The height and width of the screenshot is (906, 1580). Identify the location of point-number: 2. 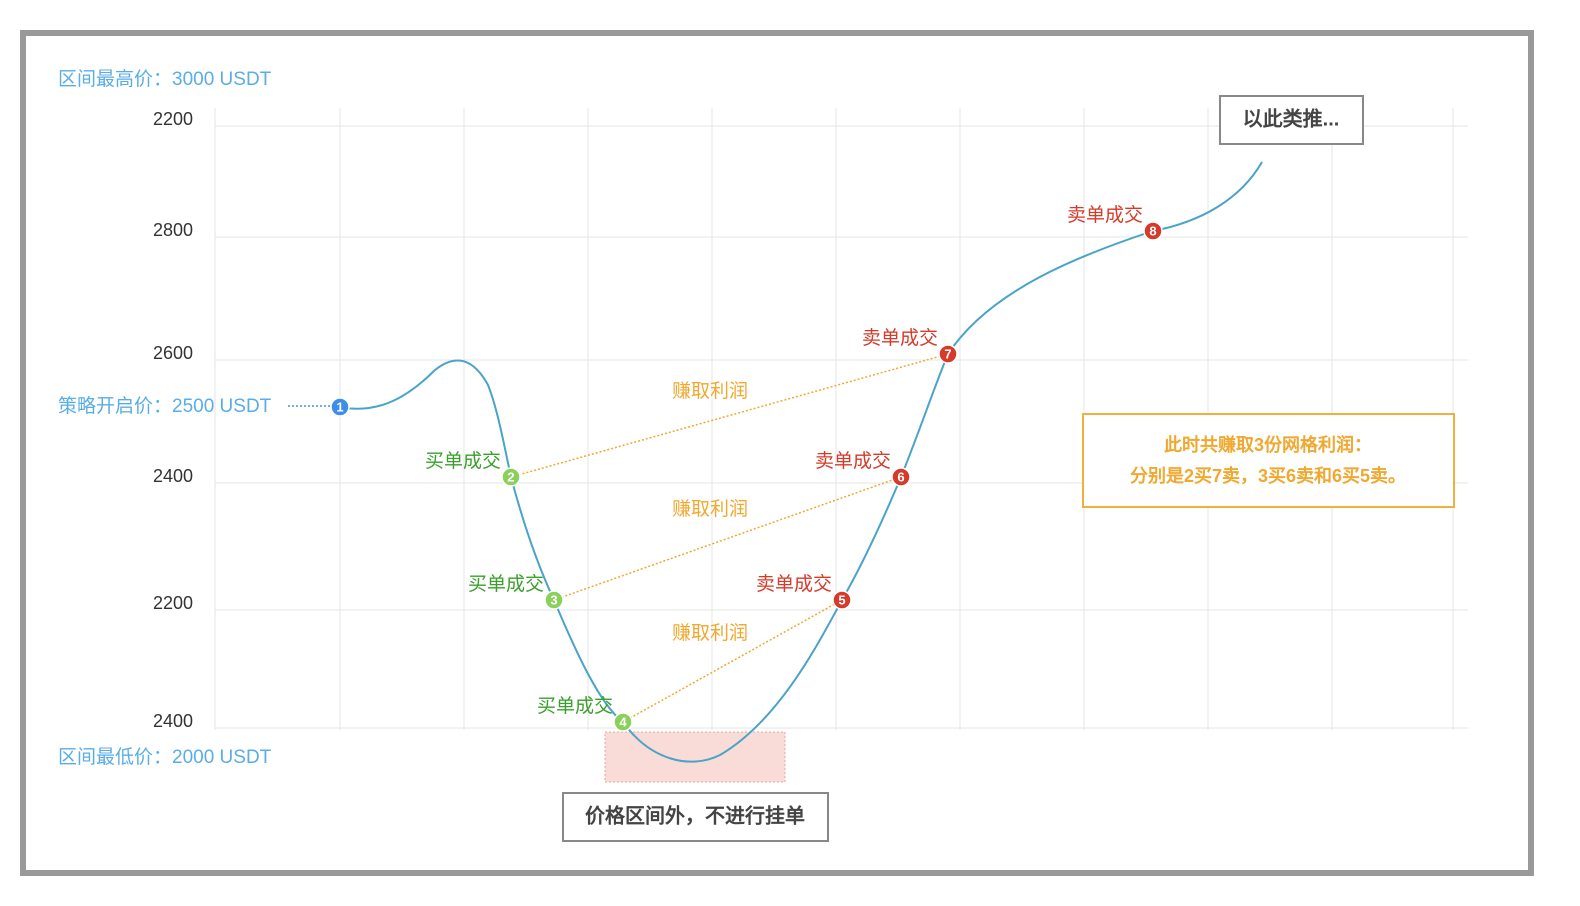
(510, 476).